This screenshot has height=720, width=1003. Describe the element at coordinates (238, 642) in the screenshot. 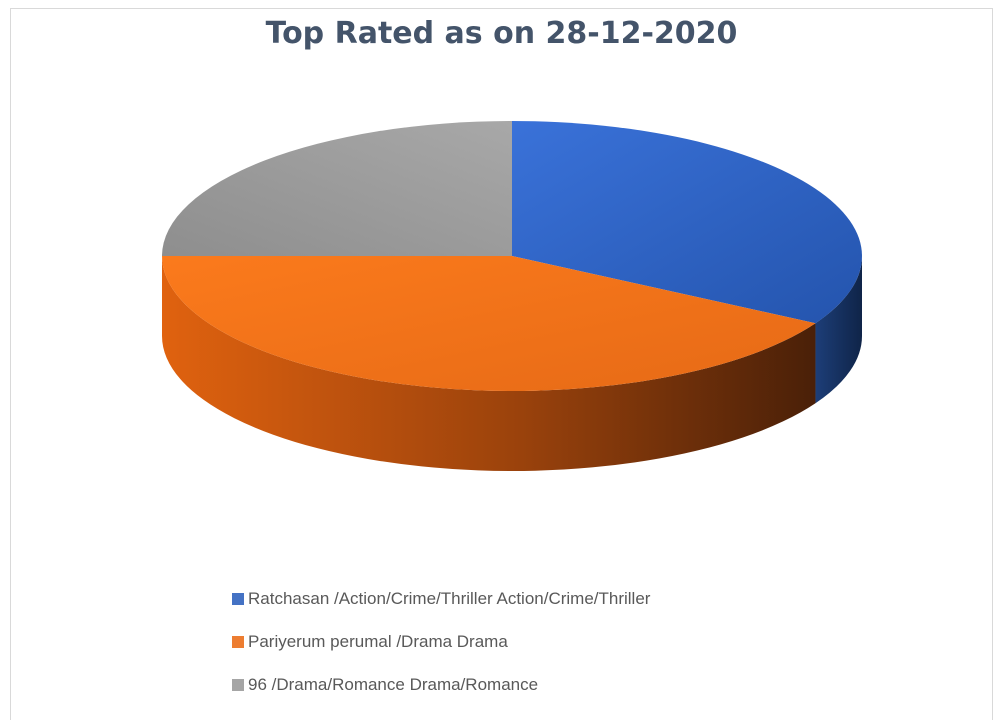

I see `legend-swatch-pariyerum-perumal` at that location.